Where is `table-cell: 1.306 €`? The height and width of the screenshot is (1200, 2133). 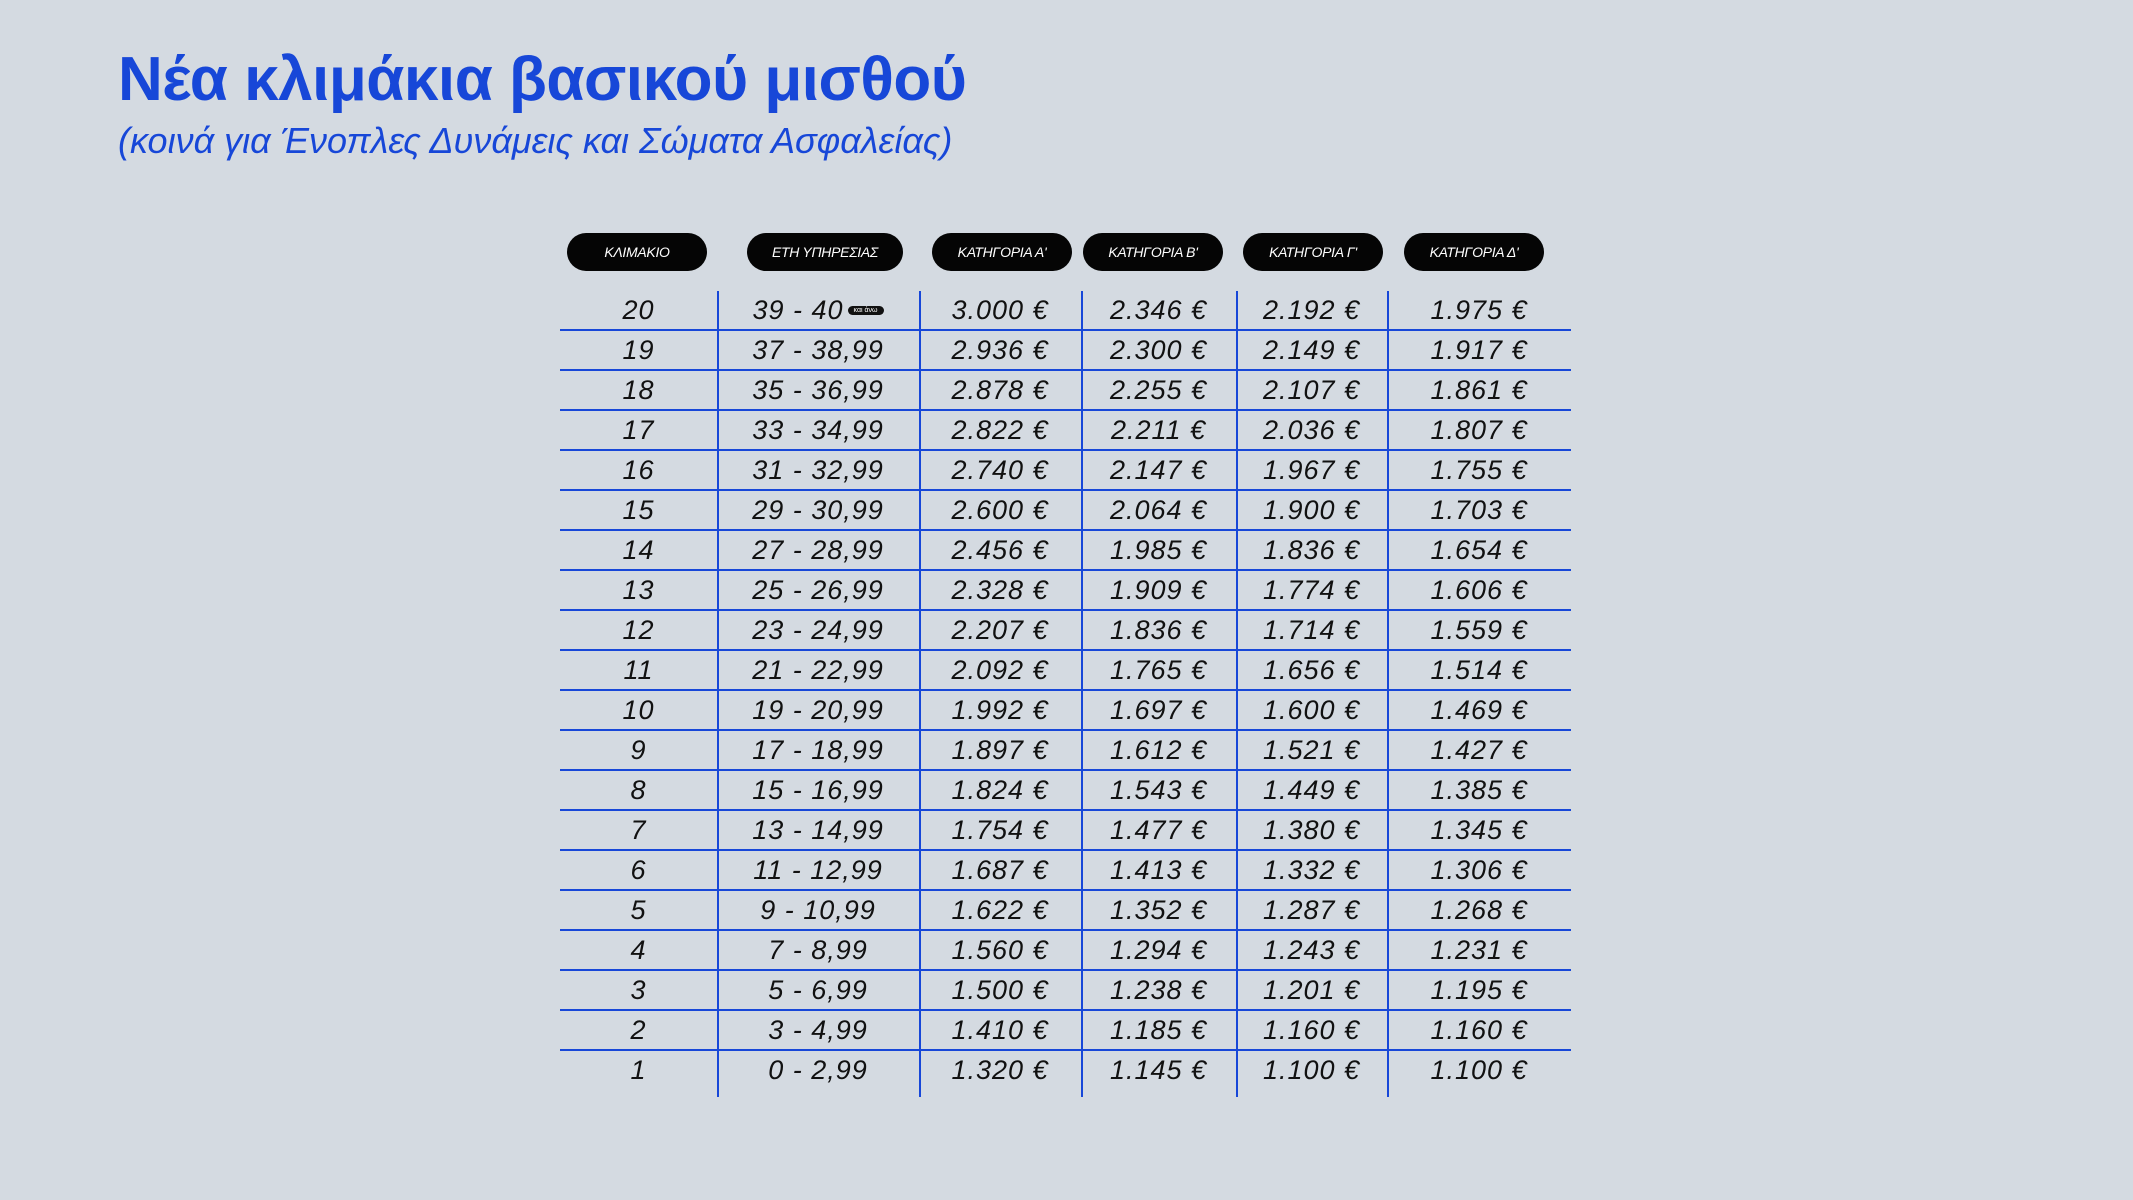
table-cell: 1.306 € is located at coordinates (1479, 870).